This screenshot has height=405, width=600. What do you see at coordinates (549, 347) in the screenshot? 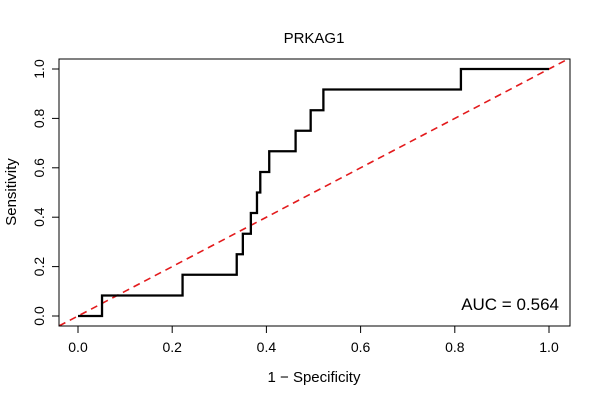
I see `x-tick-label: 1.0` at bounding box center [549, 347].